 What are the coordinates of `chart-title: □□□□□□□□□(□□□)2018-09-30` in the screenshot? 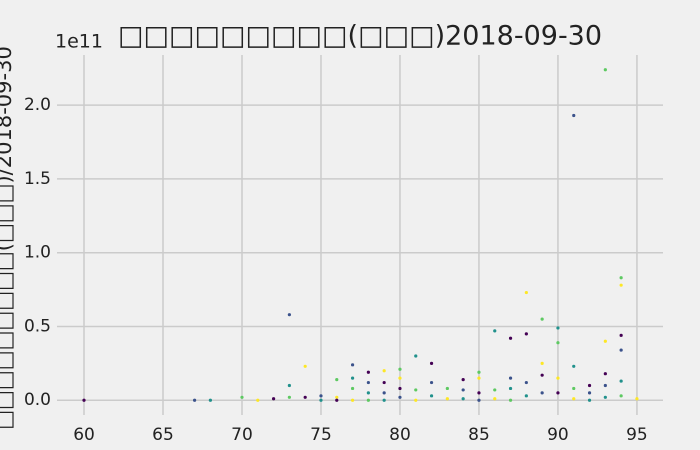 It's located at (360, 36).